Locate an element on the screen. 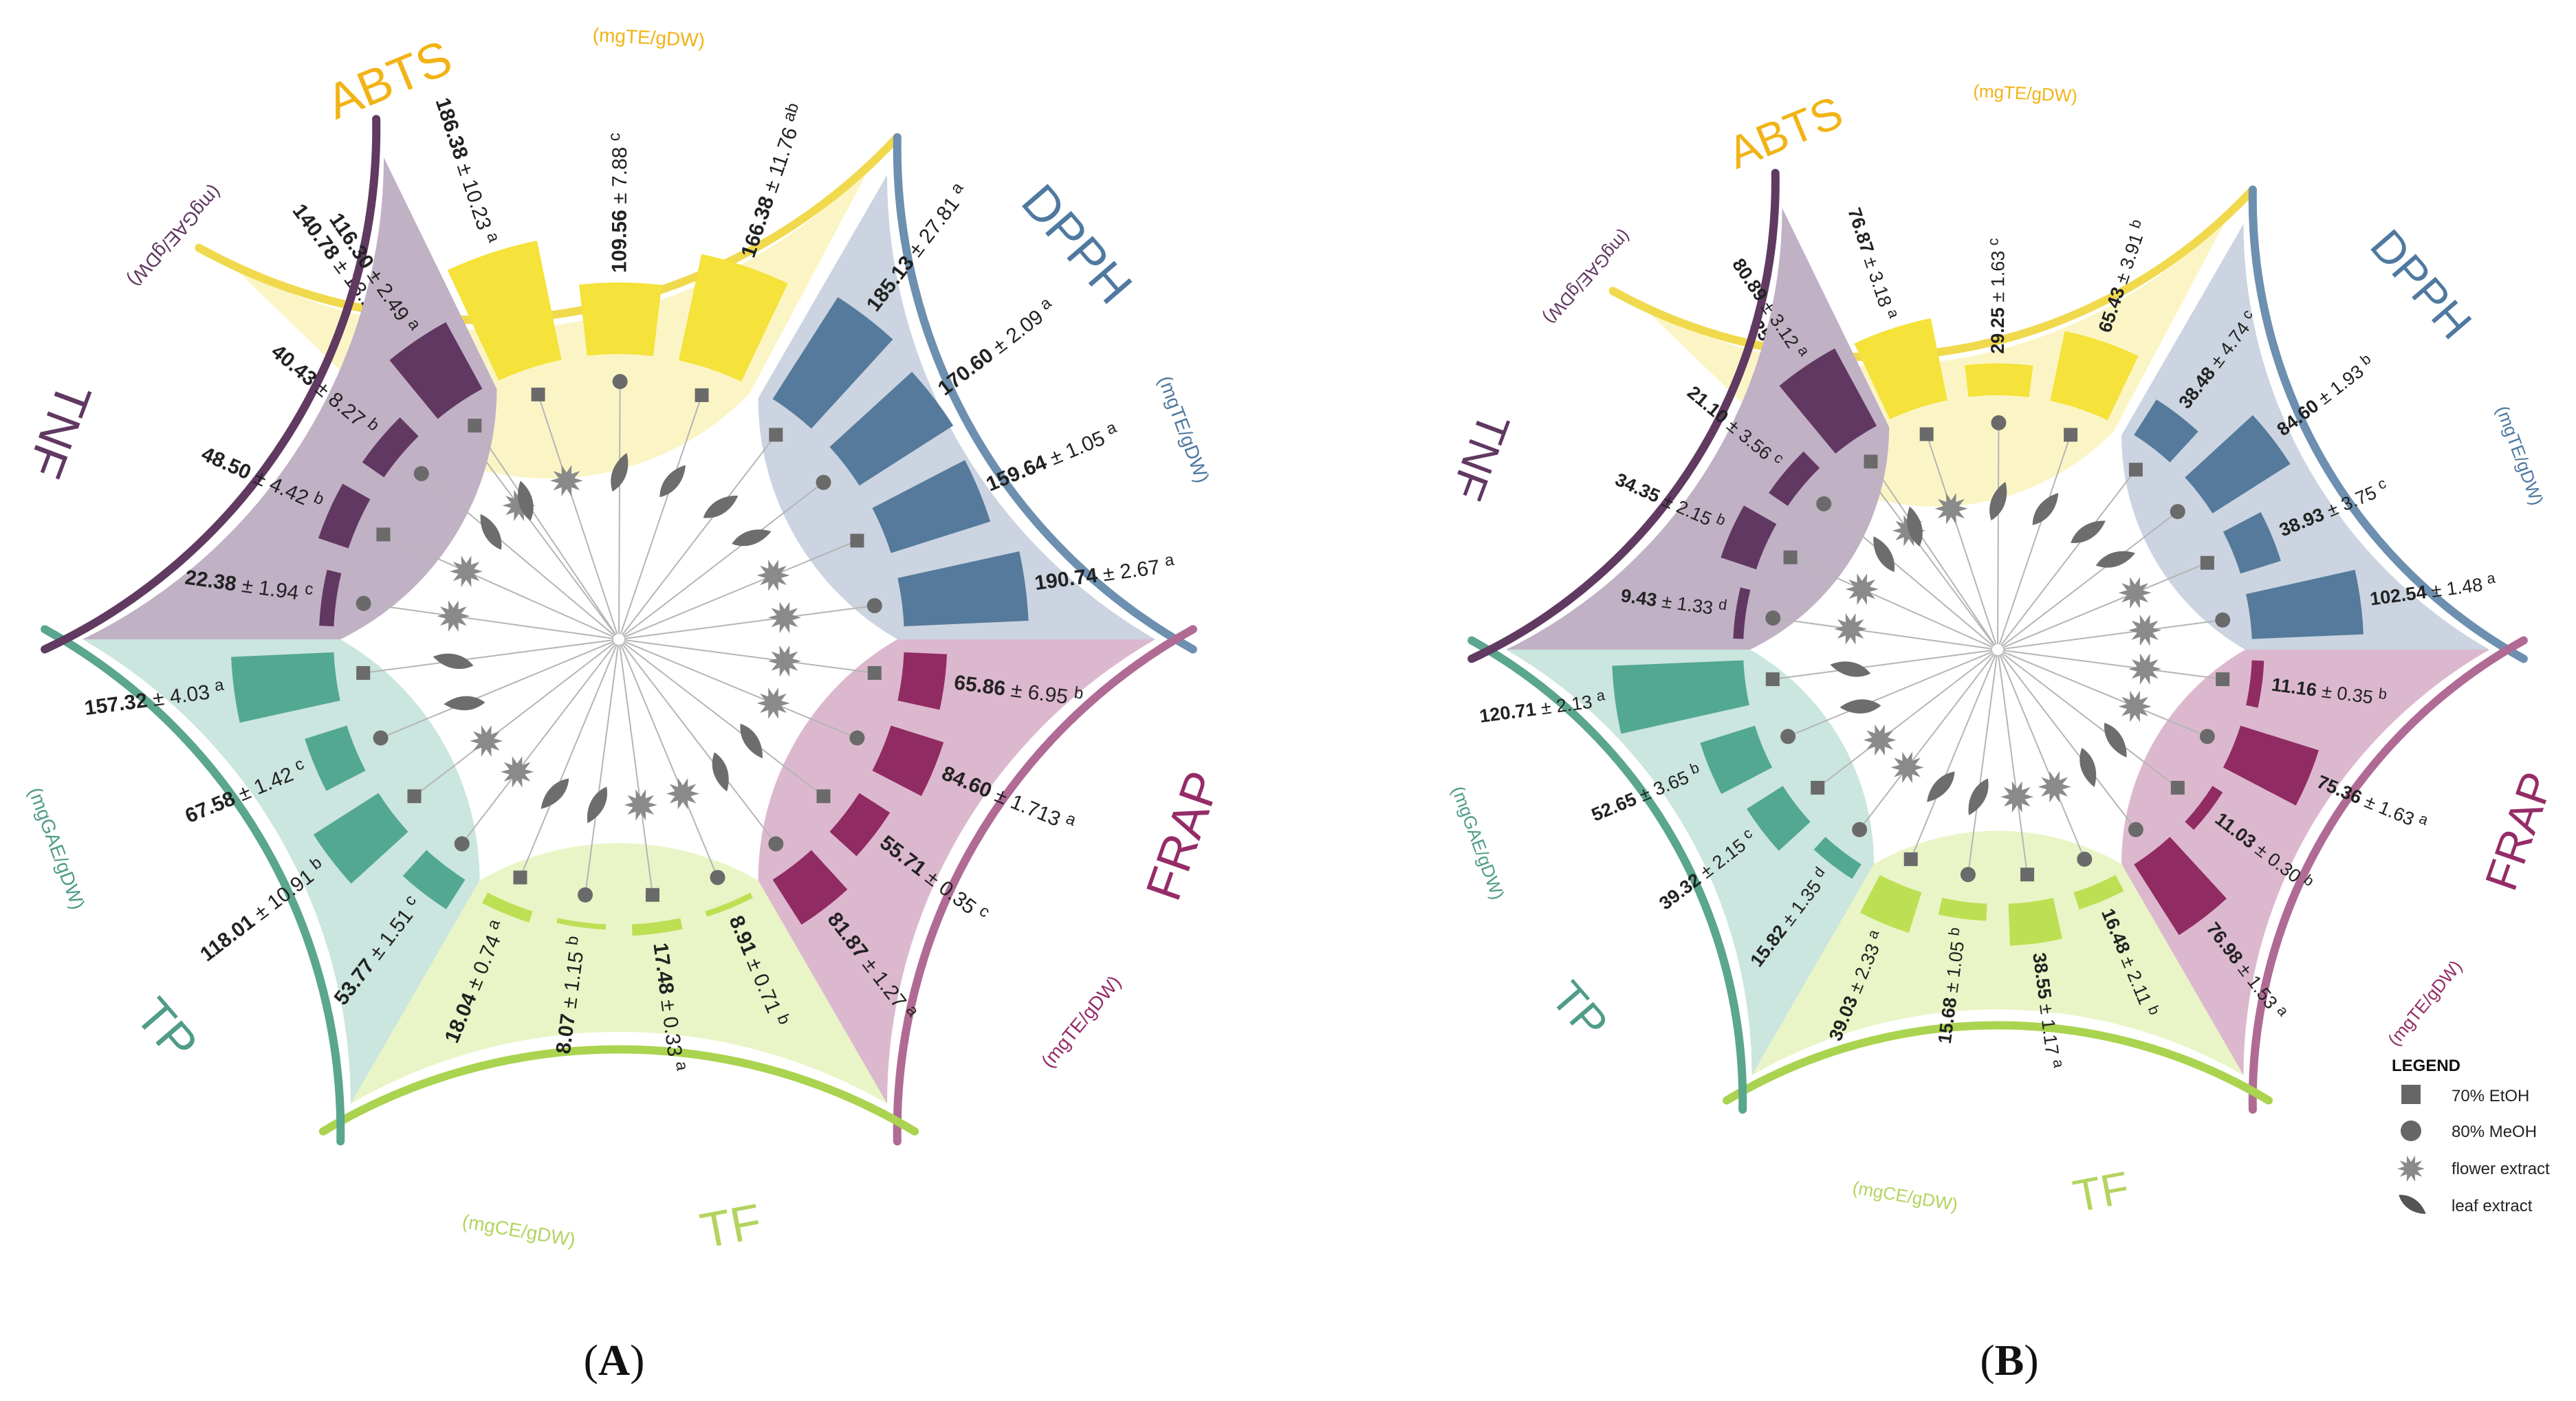 The height and width of the screenshot is (1401, 2576). value-number: 157.32 is located at coordinates (119, 704).